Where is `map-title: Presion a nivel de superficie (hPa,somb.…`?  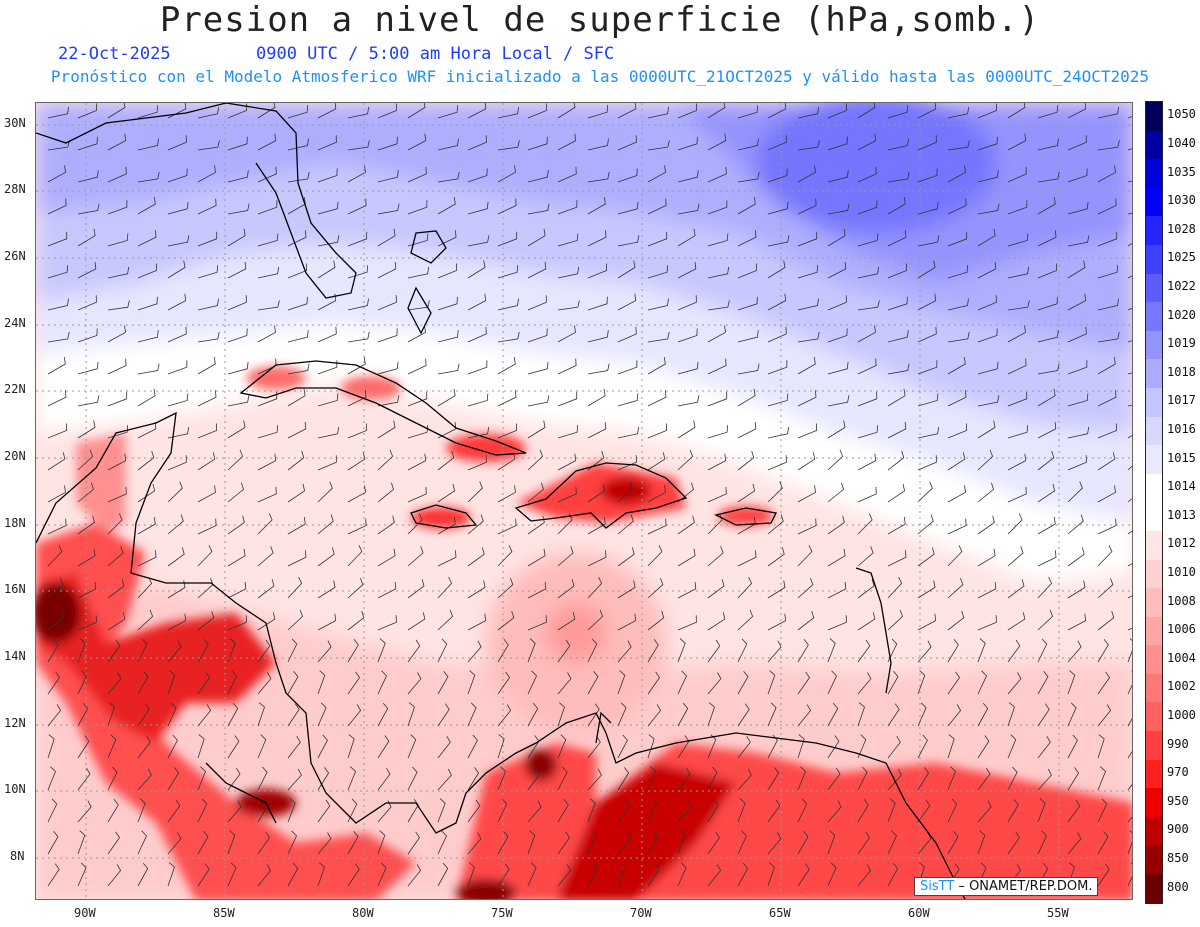
map-title: Presion a nivel de superficie (hPa,somb.… is located at coordinates (600, 20).